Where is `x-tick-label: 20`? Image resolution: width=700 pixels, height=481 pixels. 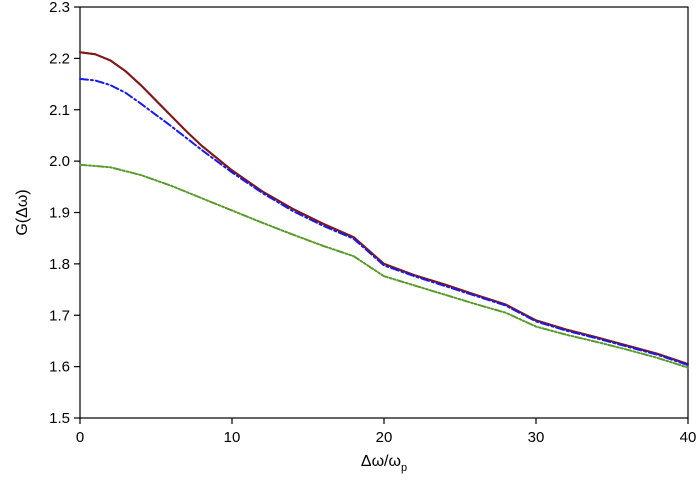 x-tick-label: 20 is located at coordinates (384, 437).